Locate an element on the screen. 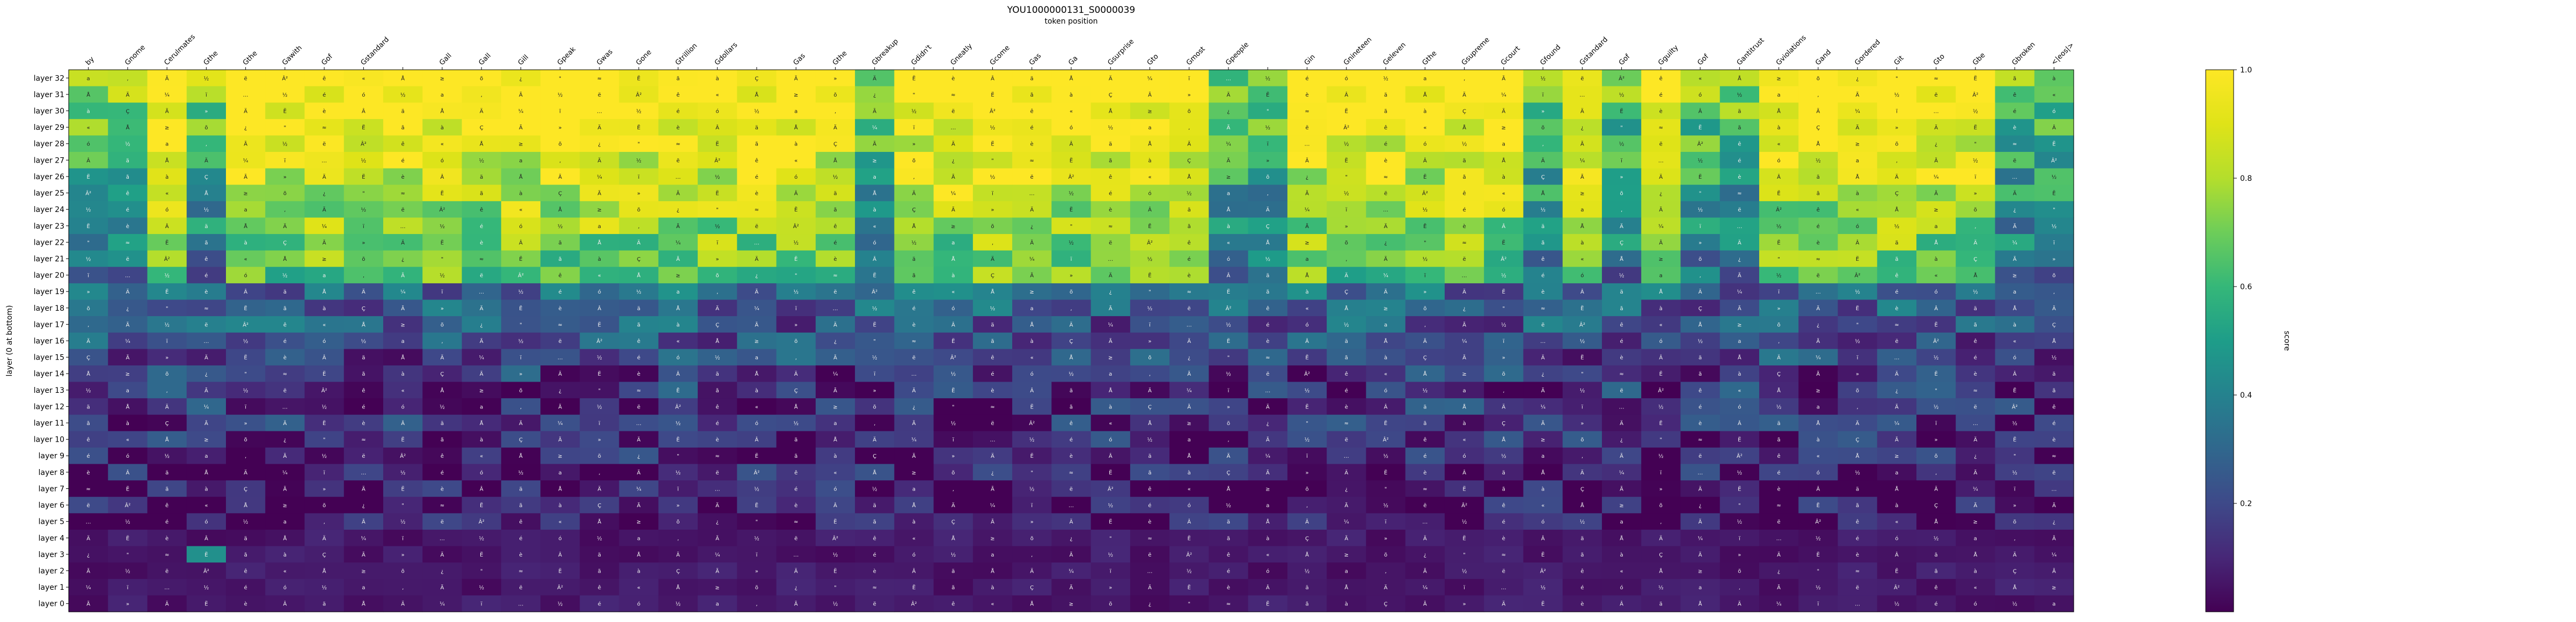 This screenshot has height=622, width=2576. x-tick-label: Gbroken is located at coordinates (2023, 54).